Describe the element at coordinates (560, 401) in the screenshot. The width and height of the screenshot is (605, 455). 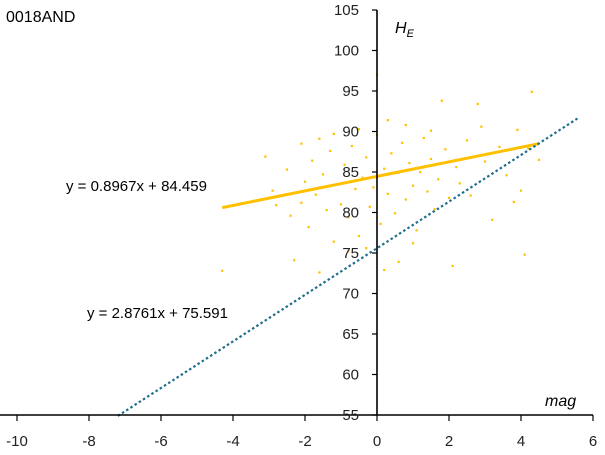
I see `x-axis-label: mag` at that location.